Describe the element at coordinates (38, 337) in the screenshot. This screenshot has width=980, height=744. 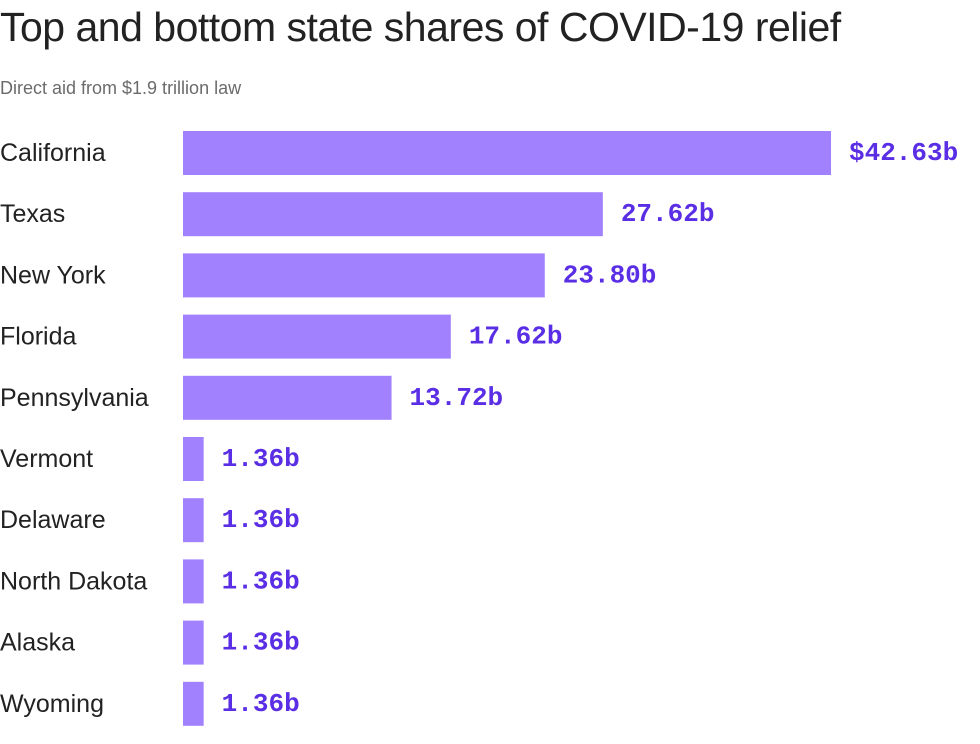
I see `category-label: Florida` at that location.